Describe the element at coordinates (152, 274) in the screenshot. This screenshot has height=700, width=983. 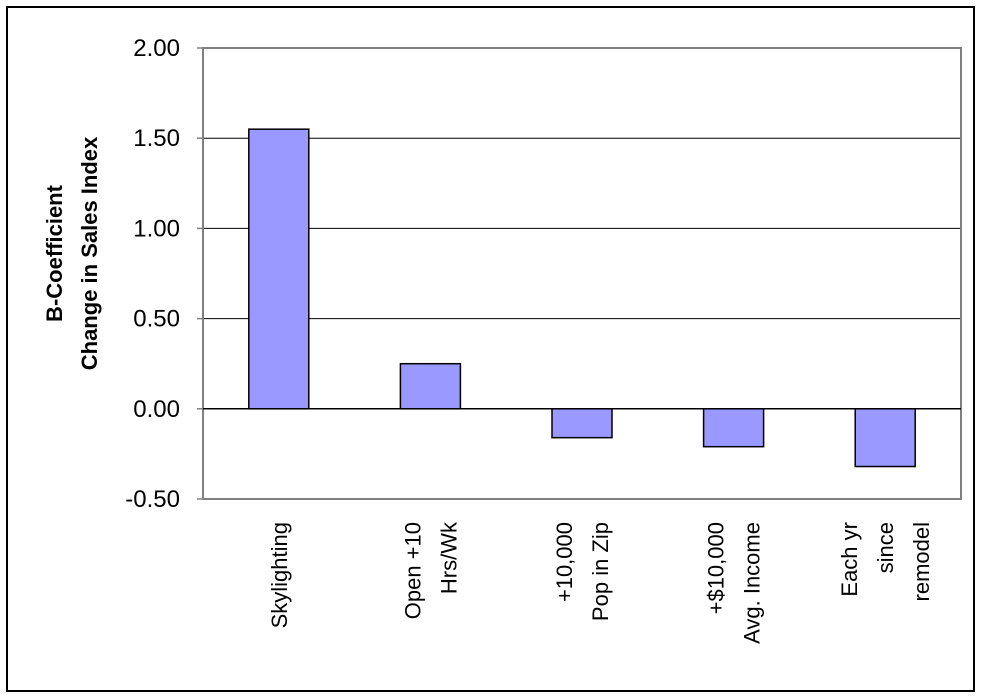
I see `y-tick-labels: 2.00 1.50 1.00 0.50 0.00 -0.50` at that location.